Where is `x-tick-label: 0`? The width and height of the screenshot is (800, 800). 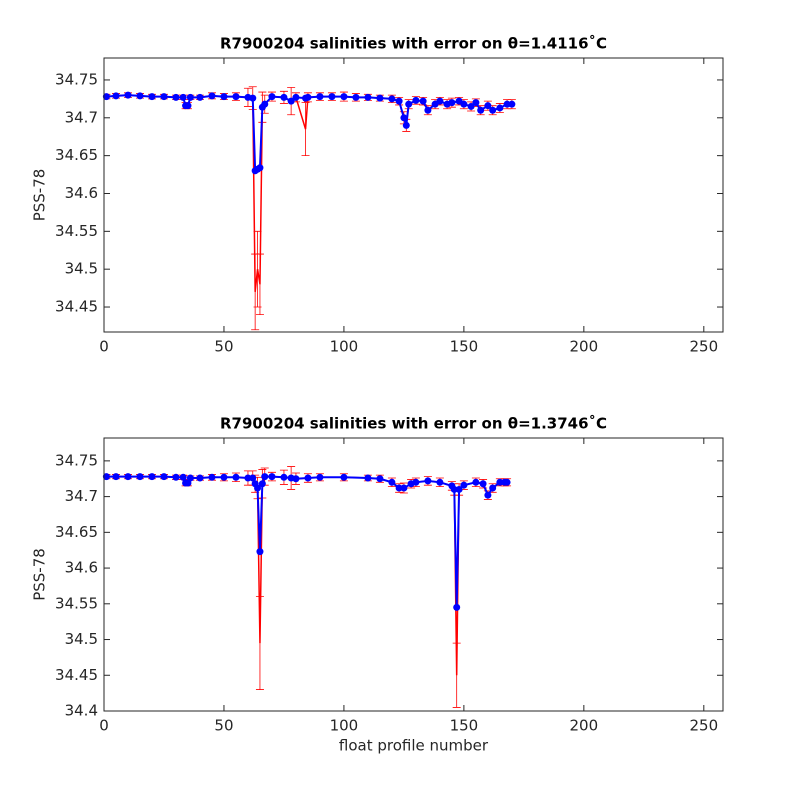 x-tick-label: 0 is located at coordinates (104, 347).